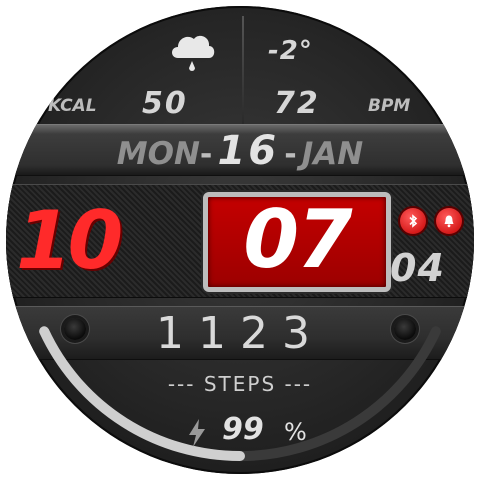 This screenshot has height=480, width=480. Describe the element at coordinates (69, 240) in the screenshot. I see `hour: 10` at that location.